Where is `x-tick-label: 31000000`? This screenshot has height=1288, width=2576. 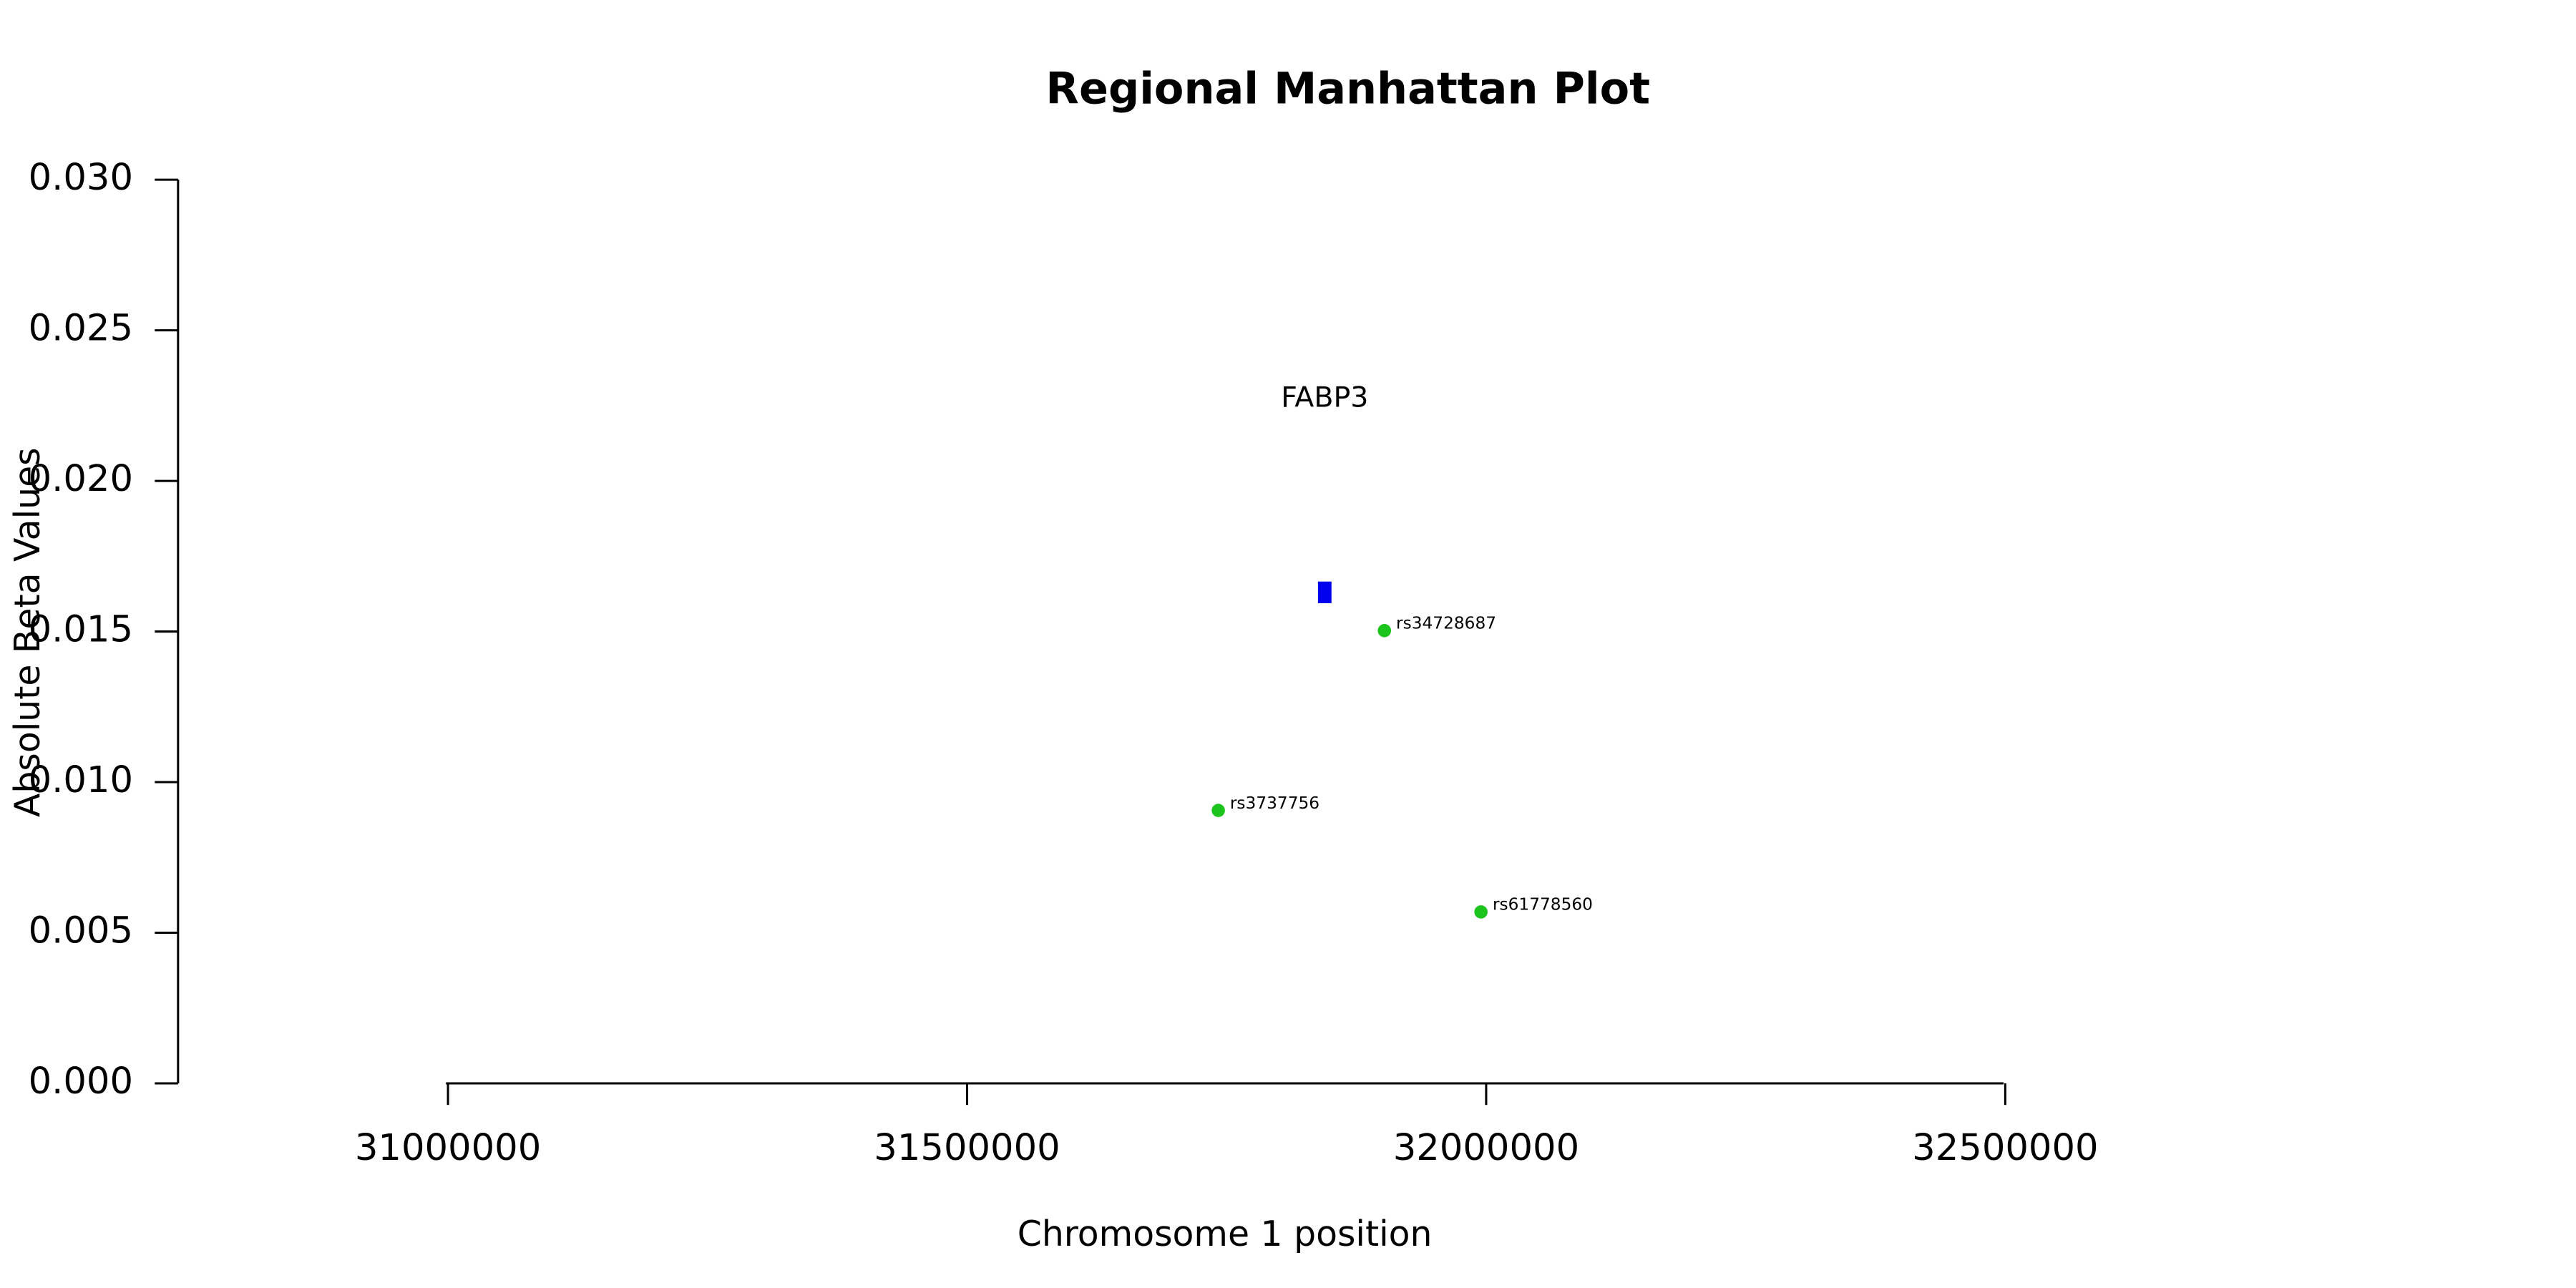 x-tick-label: 31000000 is located at coordinates (448, 1148).